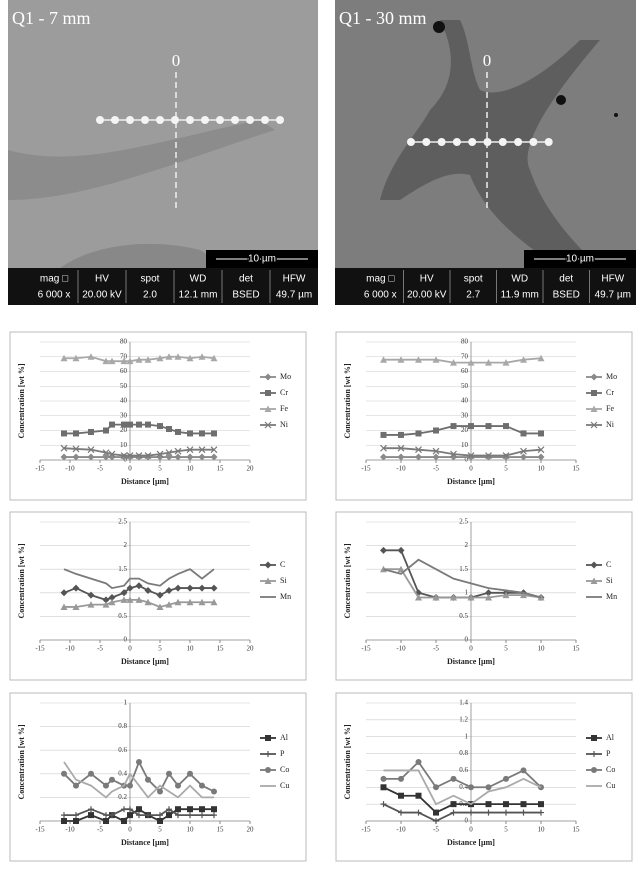 The image size is (636, 873). What do you see at coordinates (506, 830) in the screenshot?
I see `x-tick-label: 5` at bounding box center [506, 830].